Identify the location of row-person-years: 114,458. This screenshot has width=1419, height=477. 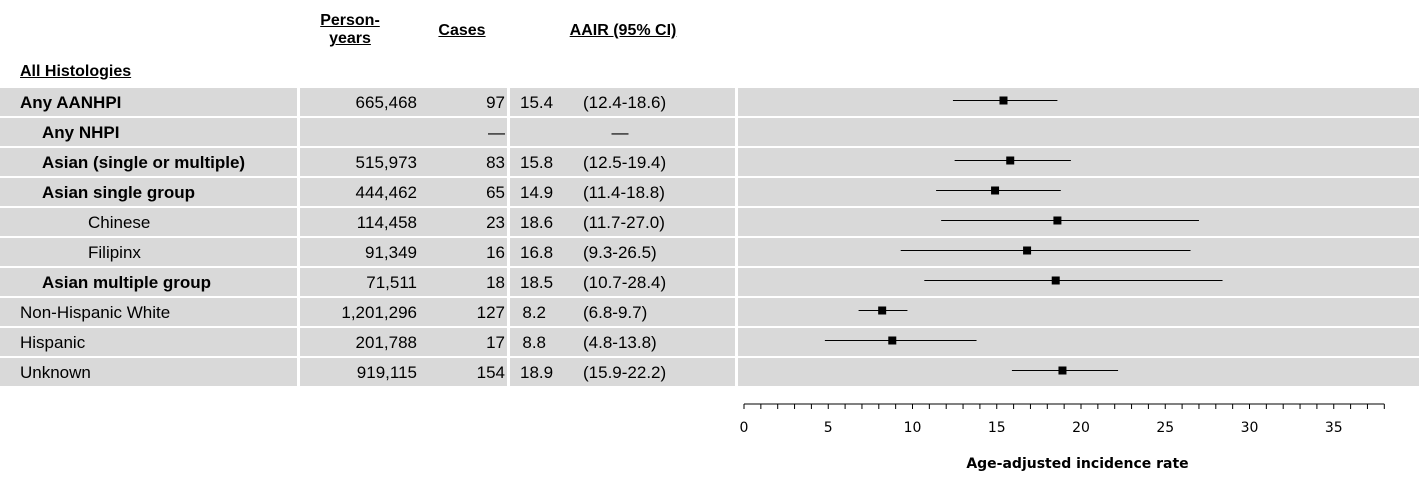
(386, 222).